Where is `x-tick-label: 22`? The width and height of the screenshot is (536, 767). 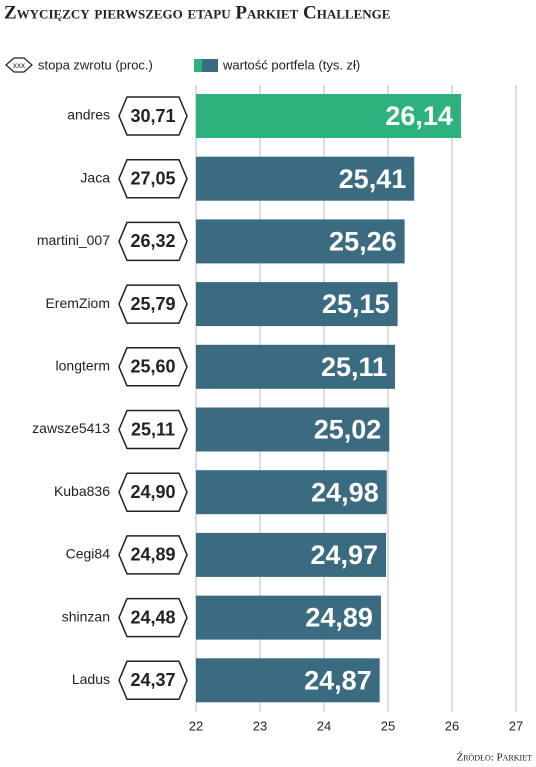 x-tick-label: 22 is located at coordinates (196, 725).